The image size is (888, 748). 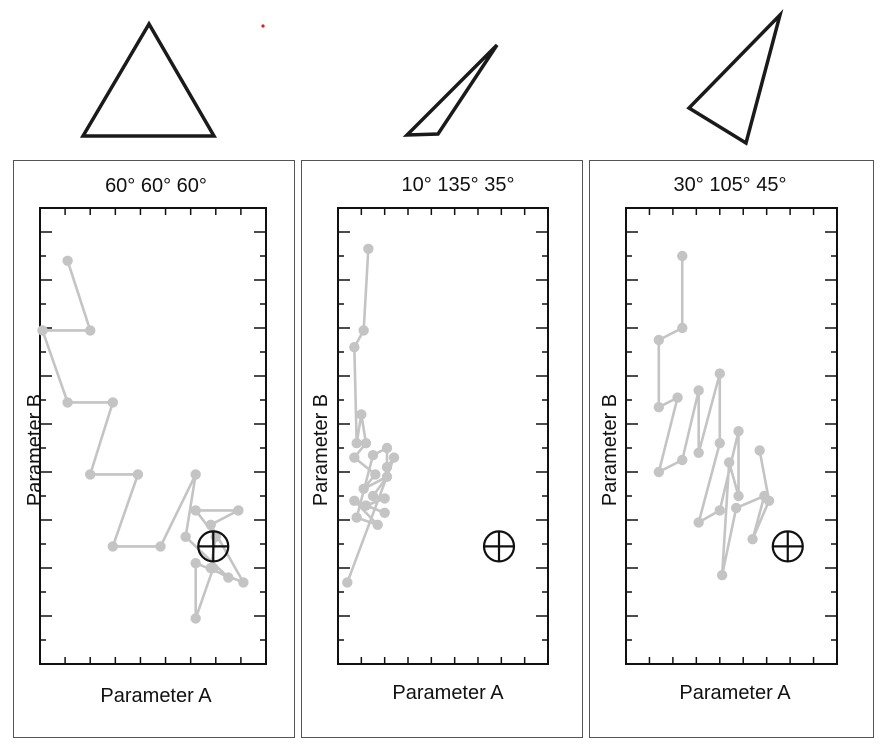 I want to click on panel-2-ylabel: Parameter B, so click(x=321, y=450).